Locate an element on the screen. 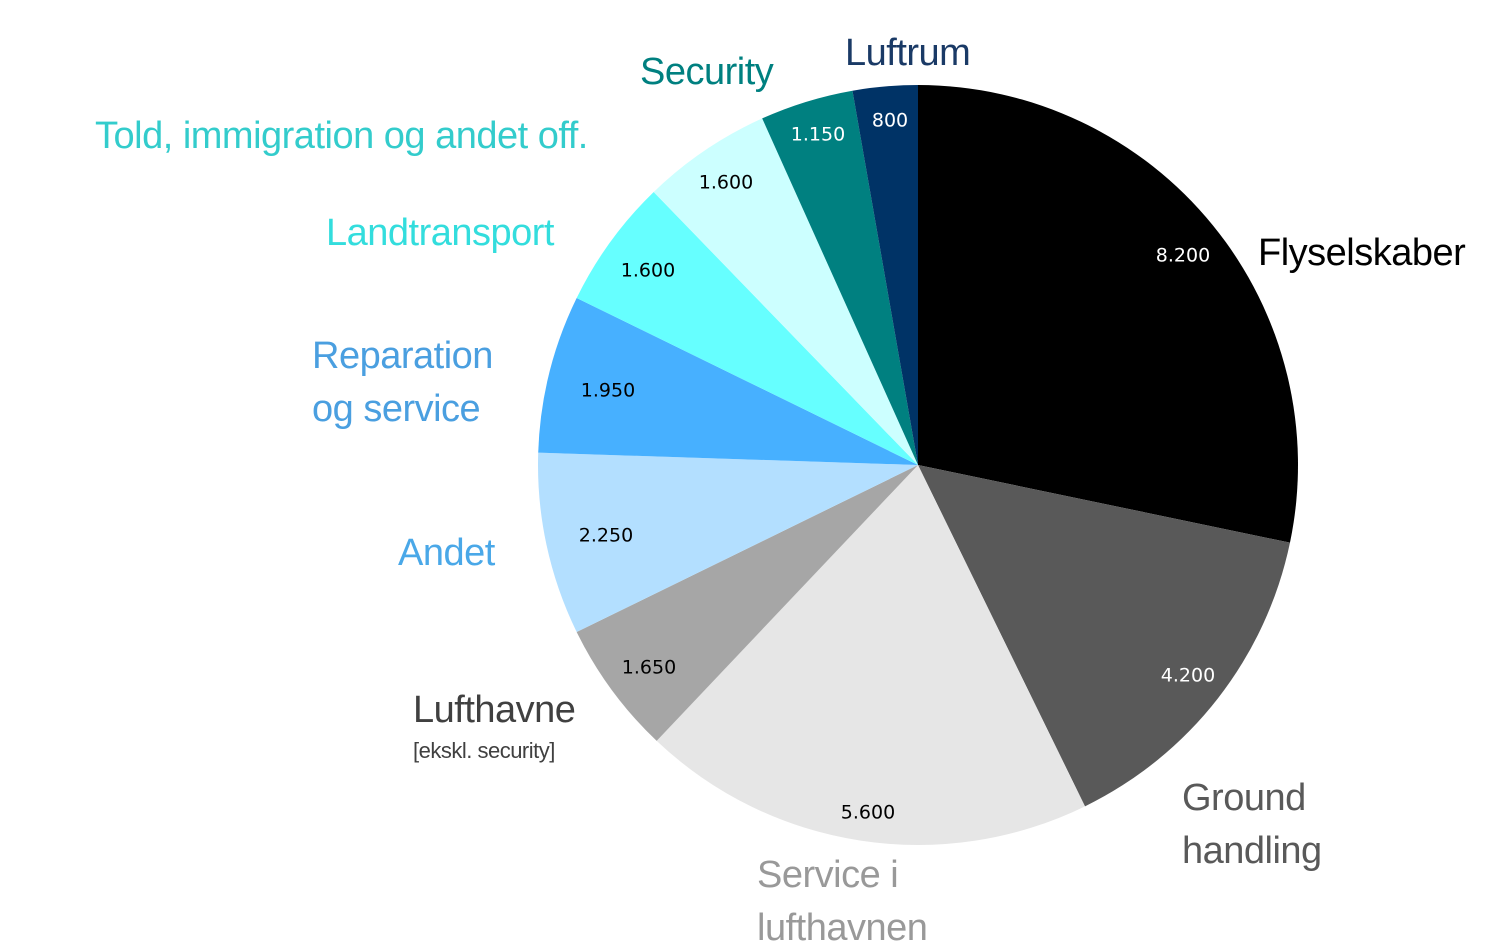 The height and width of the screenshot is (944, 1492). value-label: 1.950 is located at coordinates (608, 391).